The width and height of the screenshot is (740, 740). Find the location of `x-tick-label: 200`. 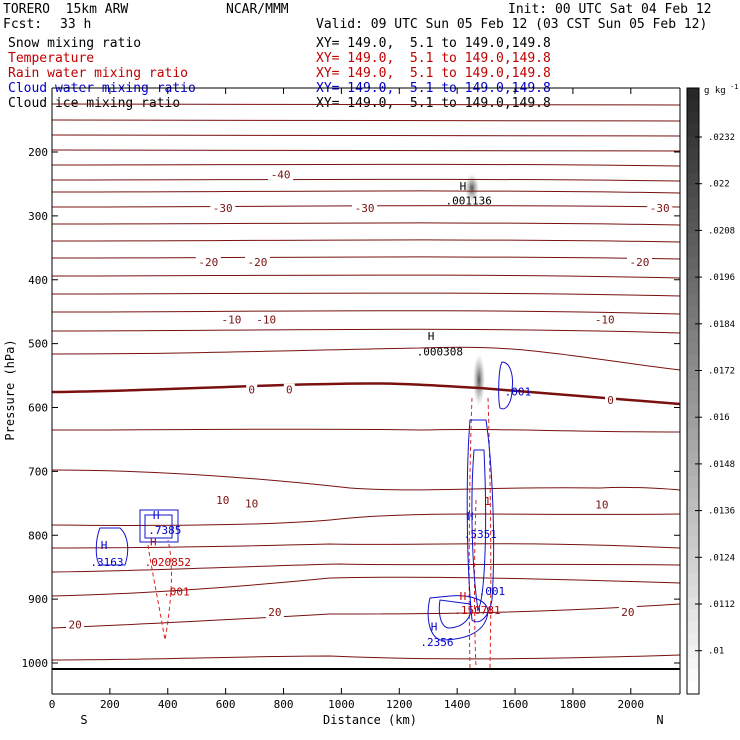

x-tick-label: 200 is located at coordinates (110, 704).